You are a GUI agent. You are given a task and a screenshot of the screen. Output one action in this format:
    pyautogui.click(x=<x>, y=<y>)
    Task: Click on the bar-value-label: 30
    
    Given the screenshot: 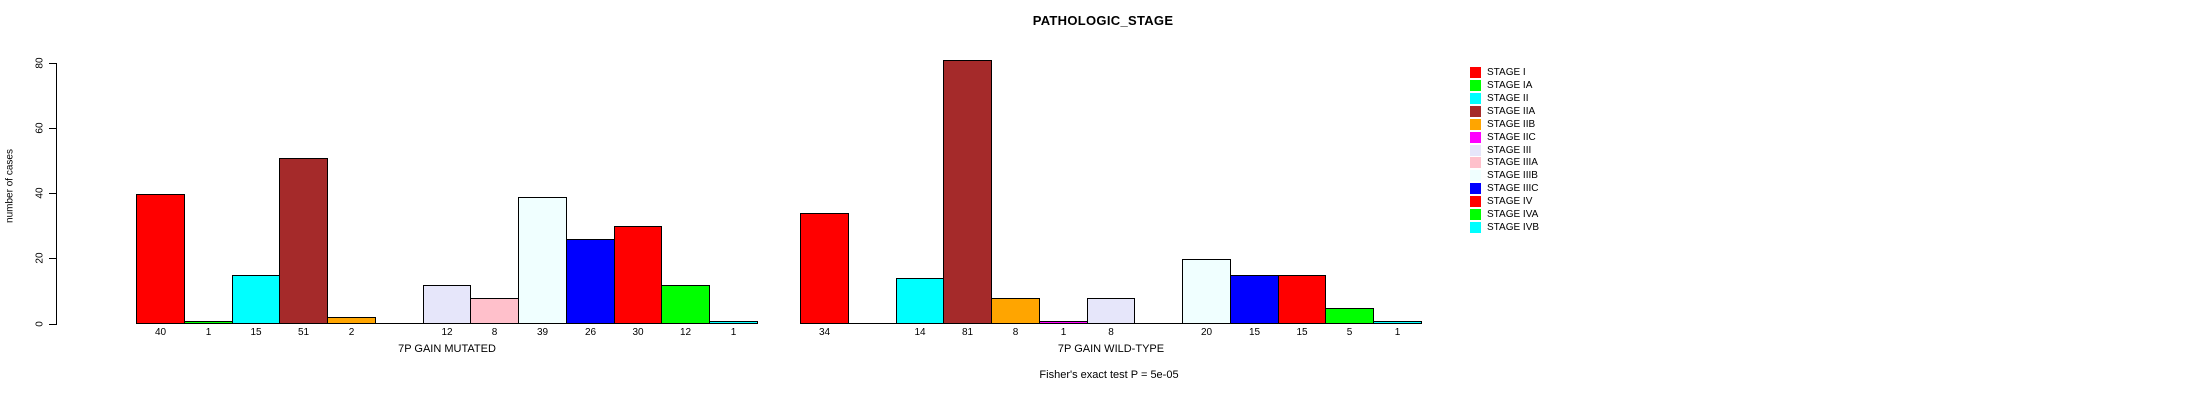 What is the action you would take?
    pyautogui.click(x=638, y=332)
    